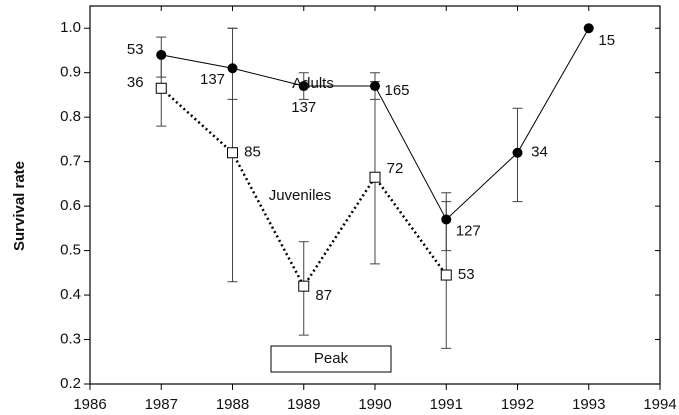 The width and height of the screenshot is (679, 415). Describe the element at coordinates (396, 90) in the screenshot. I see `sample-size-label: 165` at that location.